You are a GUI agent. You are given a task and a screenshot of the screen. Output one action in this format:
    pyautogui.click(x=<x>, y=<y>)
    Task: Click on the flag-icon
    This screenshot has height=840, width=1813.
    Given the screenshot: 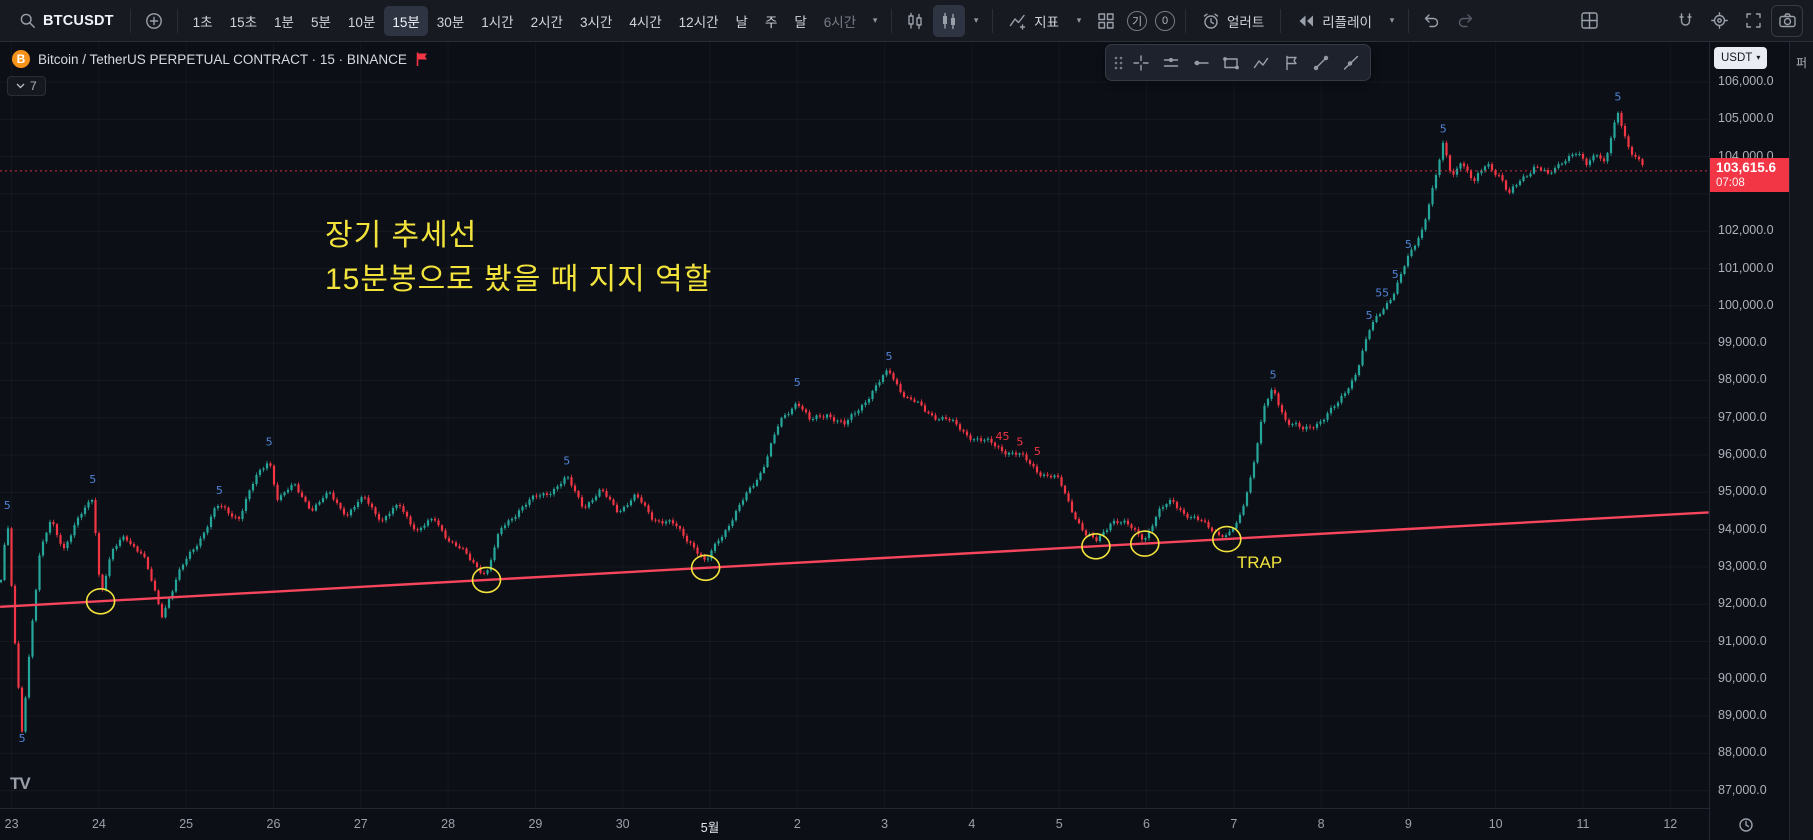 What is the action you would take?
    pyautogui.click(x=422, y=59)
    